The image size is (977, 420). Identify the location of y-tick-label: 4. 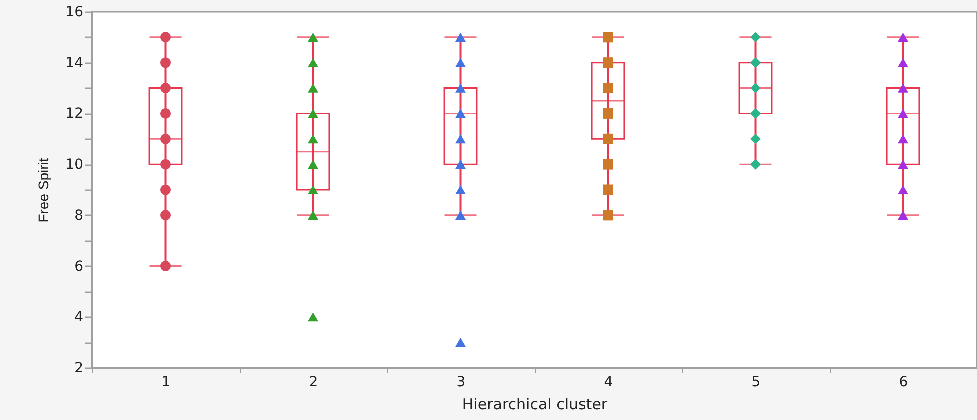
(79, 318).